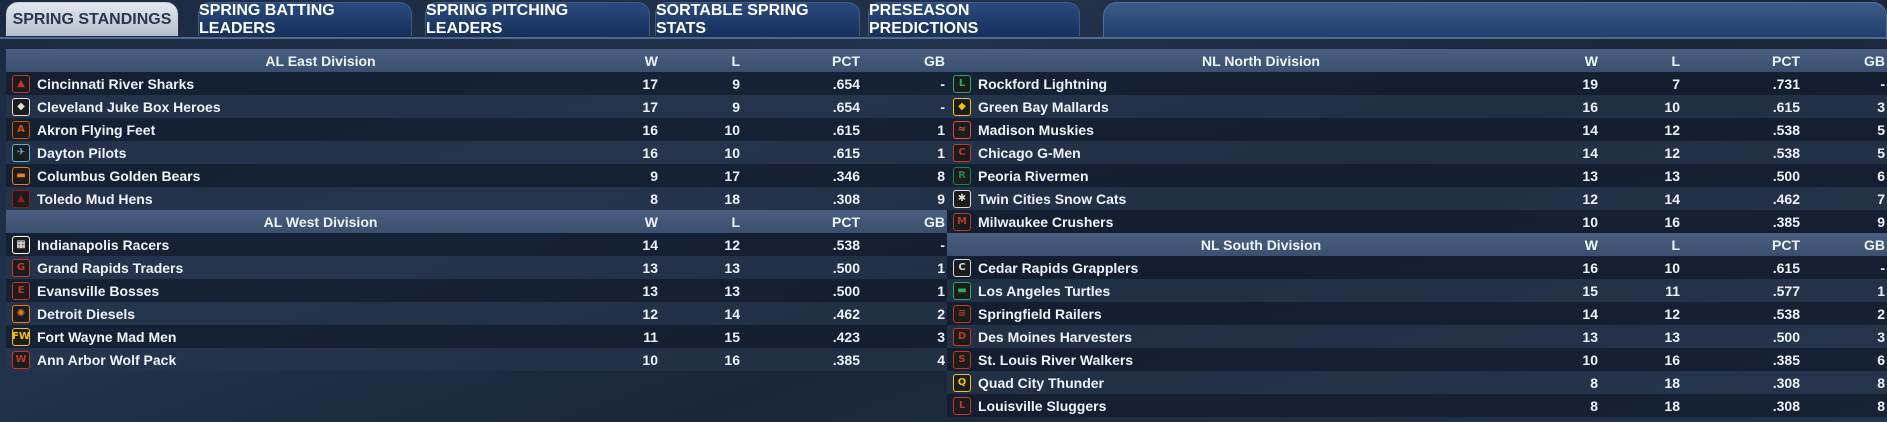  What do you see at coordinates (95, 198) in the screenshot?
I see `team-name-link: Toledo Mud Hens` at bounding box center [95, 198].